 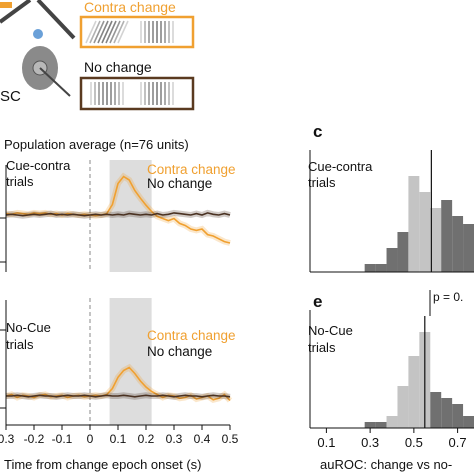 What do you see at coordinates (458, 442) in the screenshot?
I see `panel-e-x-tick-label: 0.7` at bounding box center [458, 442].